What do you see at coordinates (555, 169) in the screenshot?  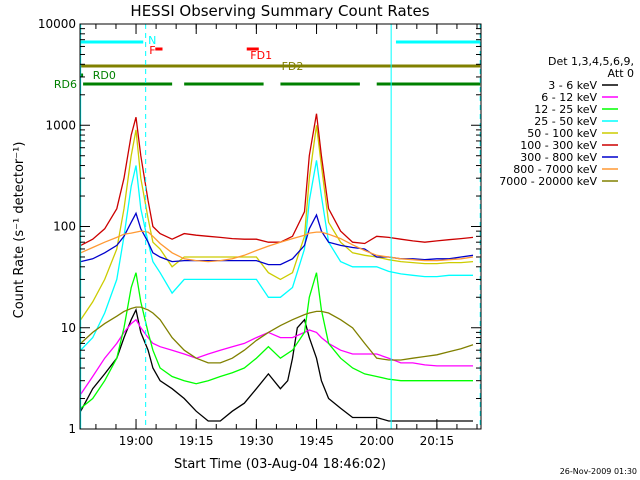 I see `legend-entry-label: 800 - 7000 keV` at bounding box center [555, 169].